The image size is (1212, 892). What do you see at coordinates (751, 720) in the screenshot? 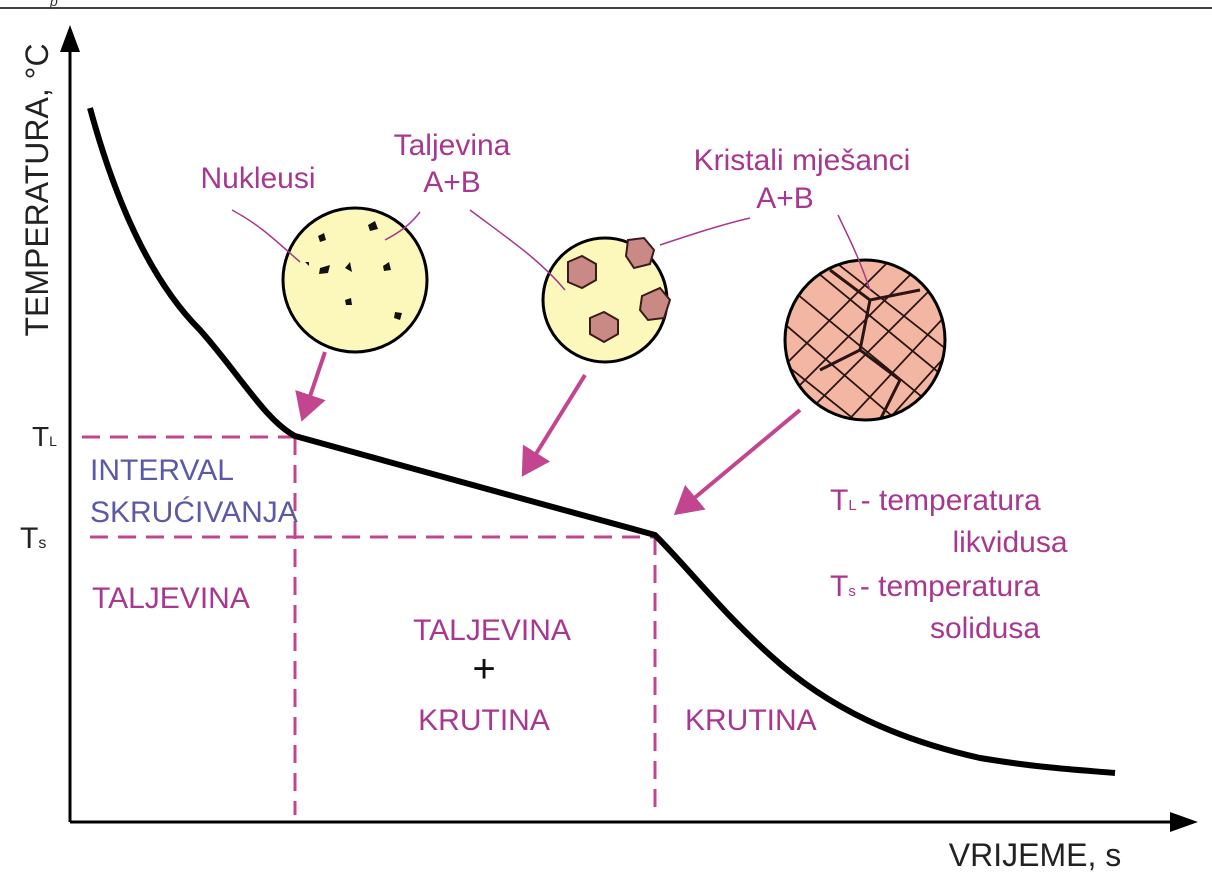
I see `region-solid: KRUTINA` at bounding box center [751, 720].